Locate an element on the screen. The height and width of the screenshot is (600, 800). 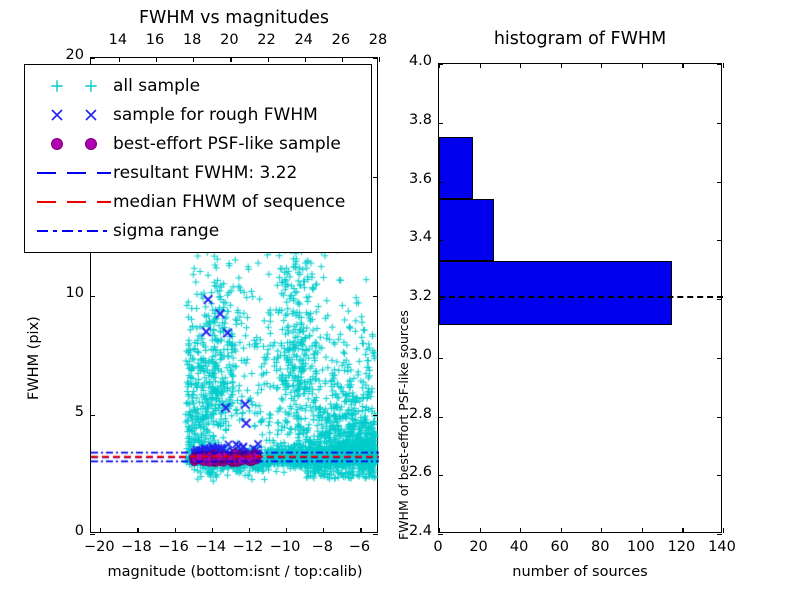
circle-marker-icon is located at coordinates (91, 143).